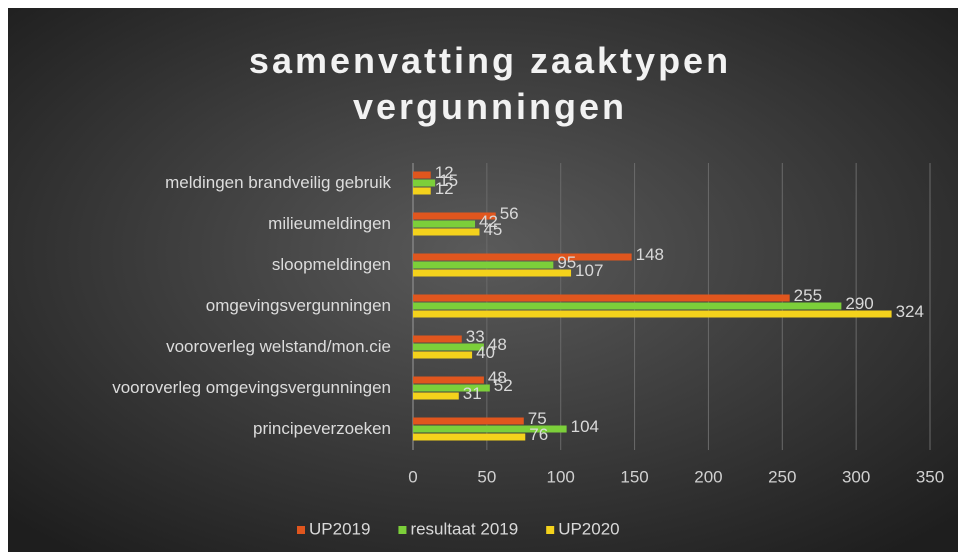  Describe the element at coordinates (278, 182) in the screenshot. I see `y-tick-label: meldingen brandveilig gebruik` at that location.